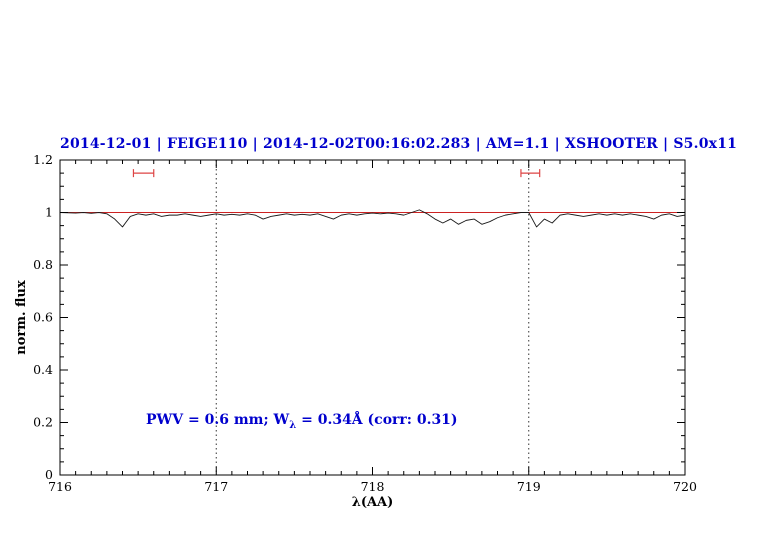  What do you see at coordinates (373, 486) in the screenshot?
I see `x-tick-label: 718` at bounding box center [373, 486].